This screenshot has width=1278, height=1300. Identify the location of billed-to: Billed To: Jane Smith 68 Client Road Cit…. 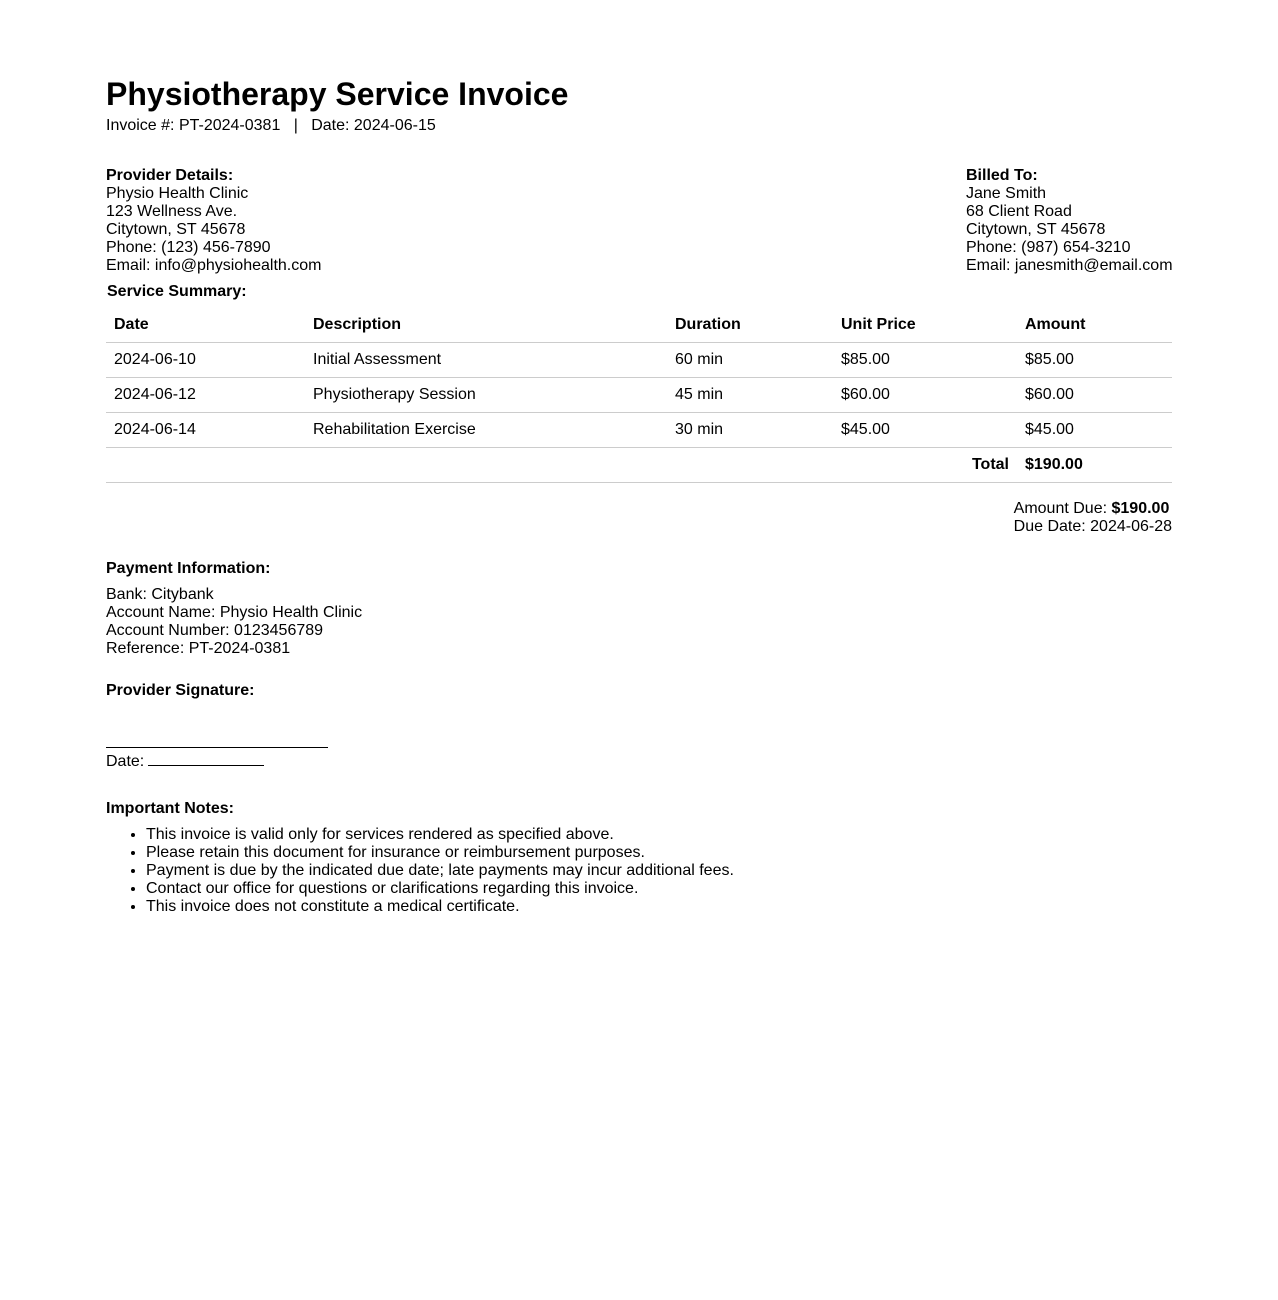
(1069, 221).